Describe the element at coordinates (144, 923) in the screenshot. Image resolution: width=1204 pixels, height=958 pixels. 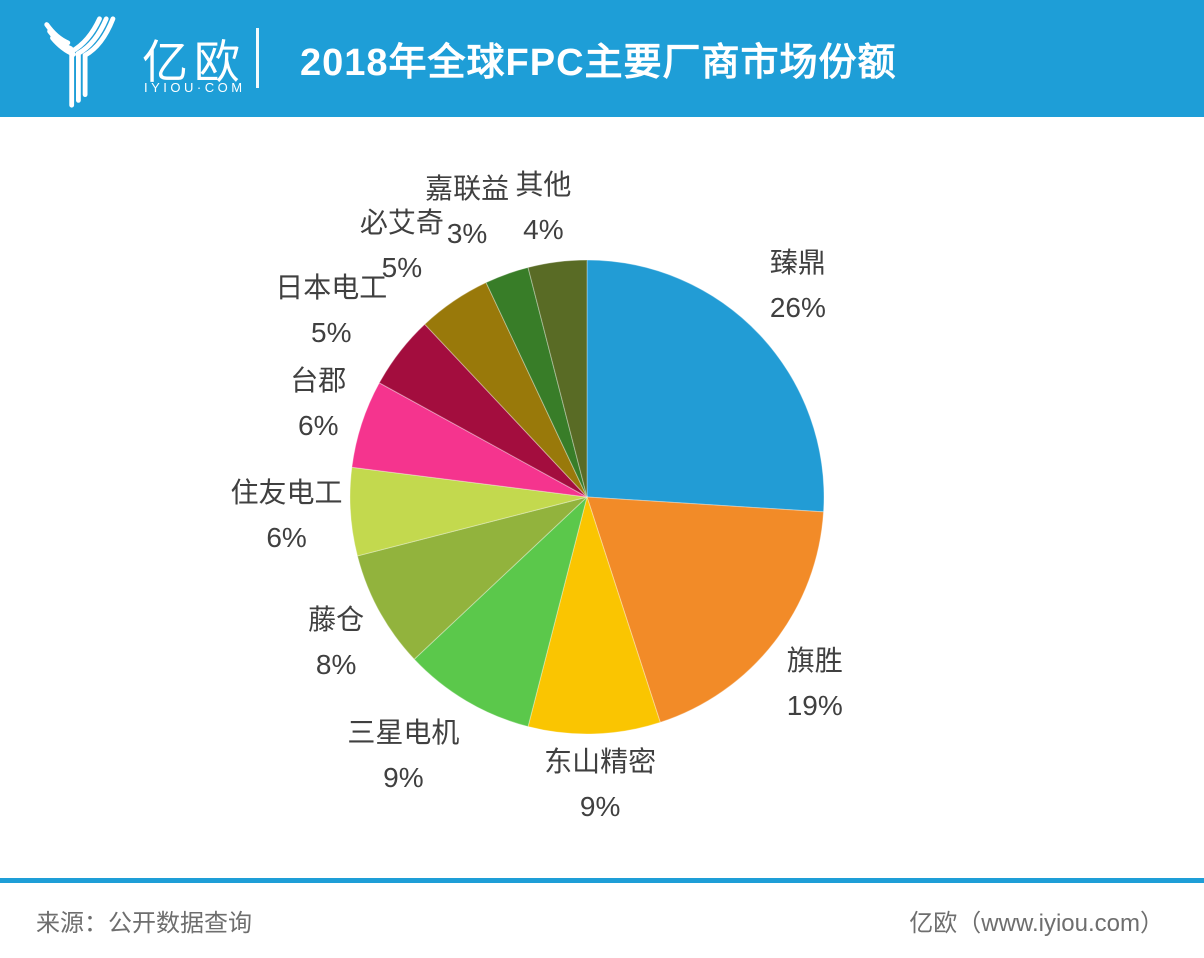
I see `source-text: 来源：公开数据查询` at that location.